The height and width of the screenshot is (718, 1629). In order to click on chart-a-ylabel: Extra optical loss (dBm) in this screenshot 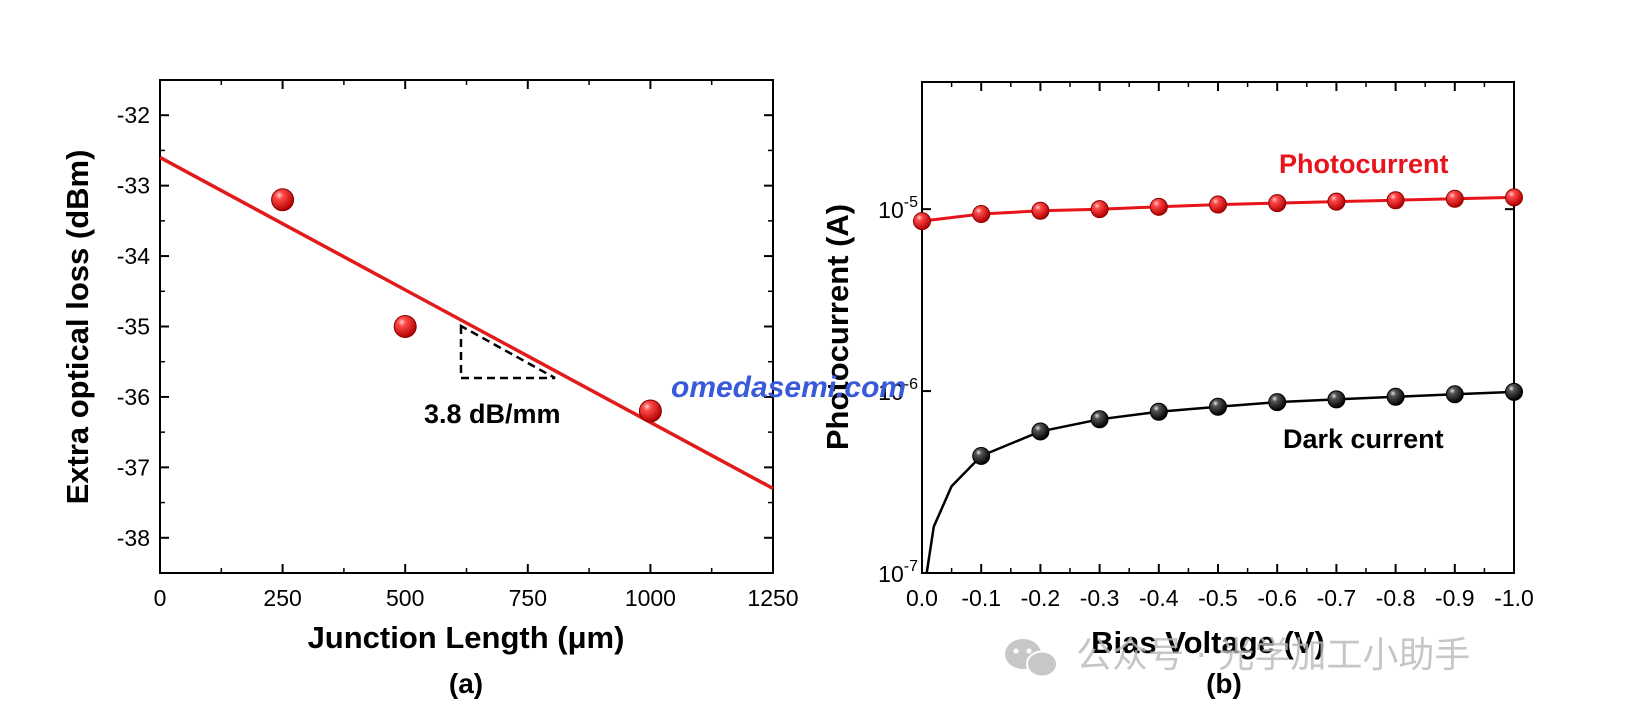, I will do `click(77, 327)`.